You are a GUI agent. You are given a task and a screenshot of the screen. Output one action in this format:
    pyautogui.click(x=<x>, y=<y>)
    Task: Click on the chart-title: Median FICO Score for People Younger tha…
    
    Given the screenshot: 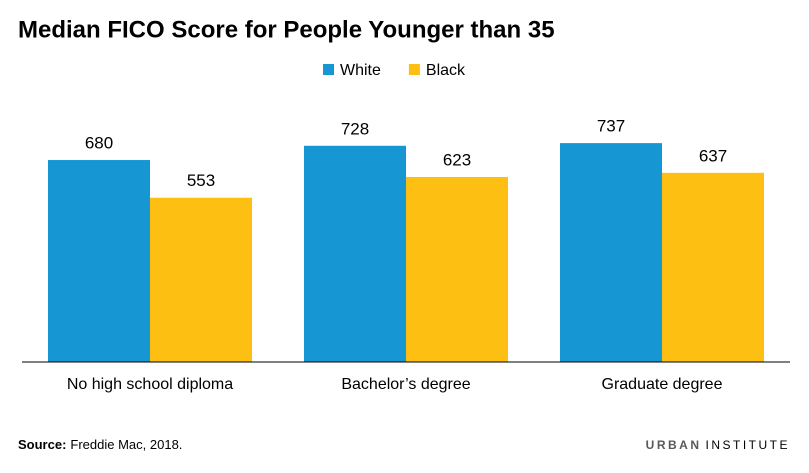 What is the action you would take?
    pyautogui.click(x=286, y=29)
    